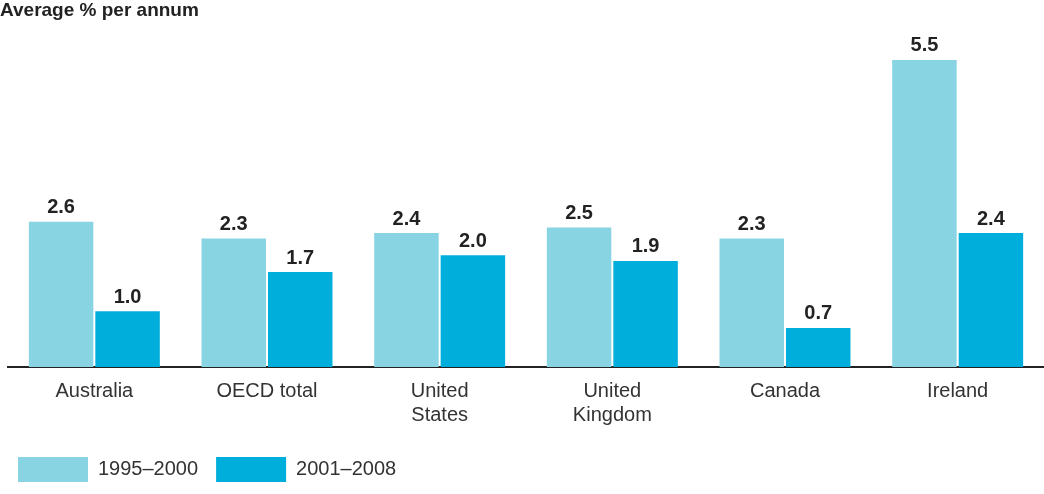  Describe the element at coordinates (958, 389) in the screenshot. I see `x-tick-label: Ireland` at that location.